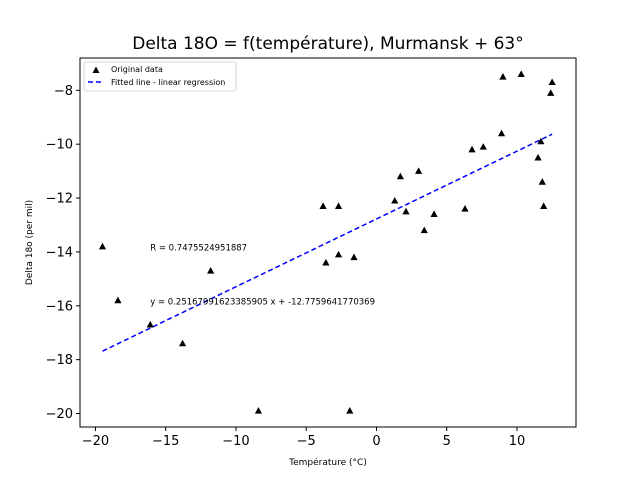  What do you see at coordinates (59, 414) in the screenshot?
I see `y-tick-label: −20` at bounding box center [59, 414].